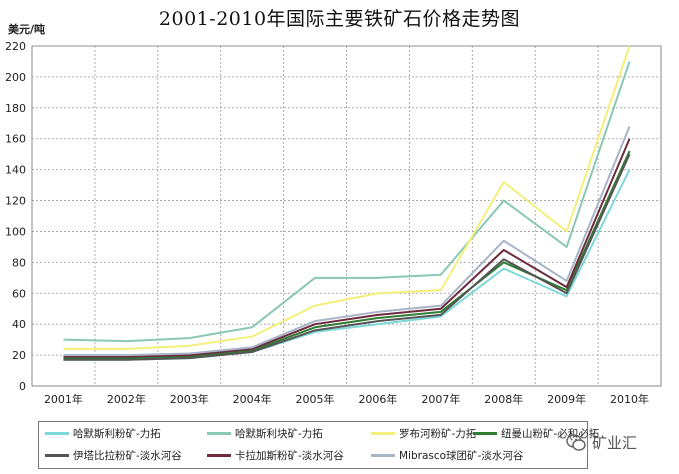 Image resolution: width=679 pixels, height=474 pixels. I want to click on watermark: 矿业汇, so click(601, 442).